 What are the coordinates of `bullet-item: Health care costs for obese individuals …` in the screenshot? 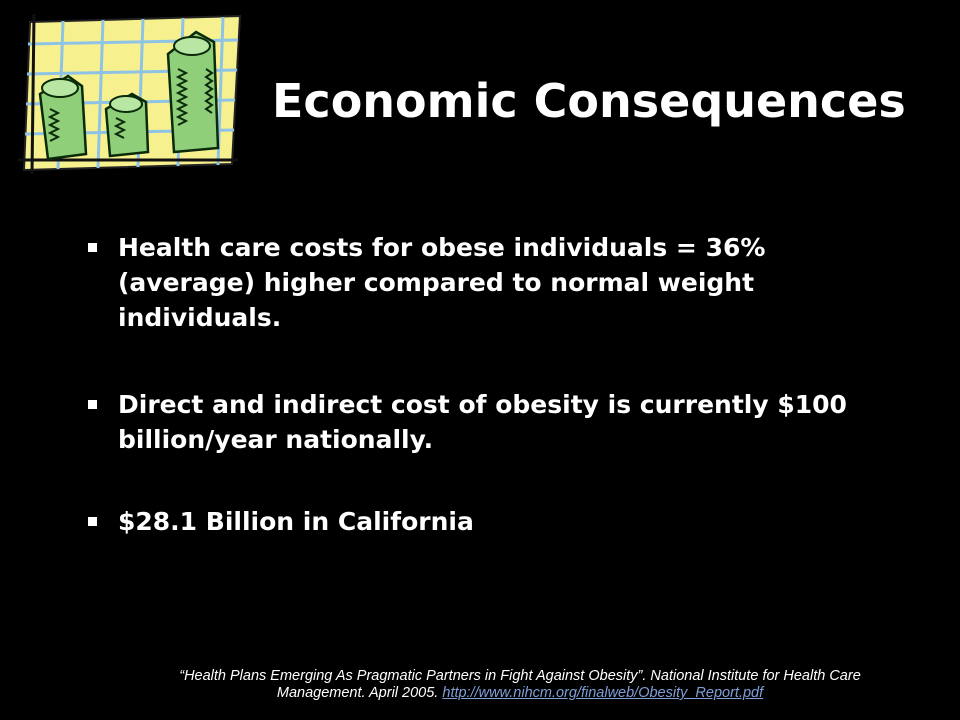 It's located at (481, 282).